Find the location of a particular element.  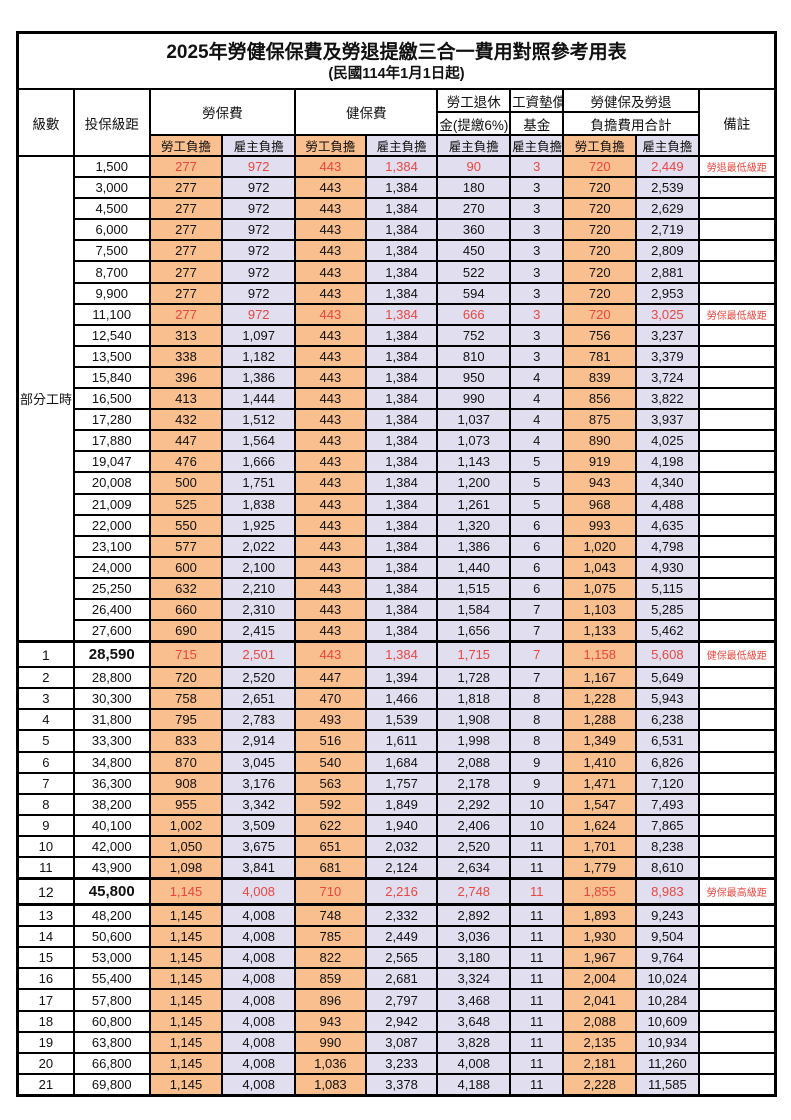

value-cell: 2,501 is located at coordinates (259, 654).